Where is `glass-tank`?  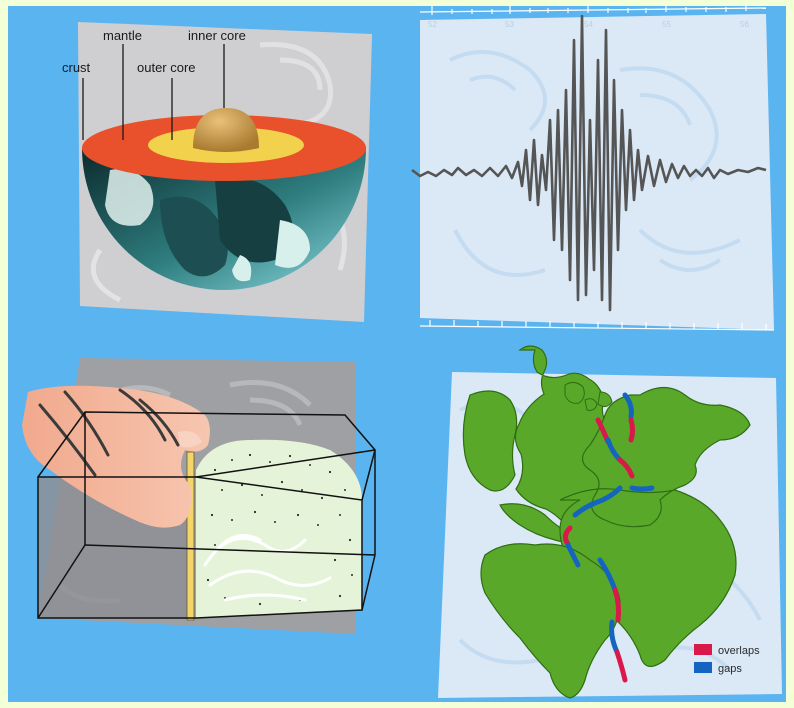
glass-tank is located at coordinates (206, 515).